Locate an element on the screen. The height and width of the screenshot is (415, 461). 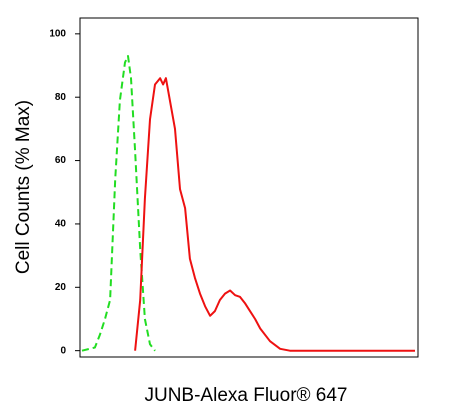
y-tick-label: 0 is located at coordinates (63, 350).